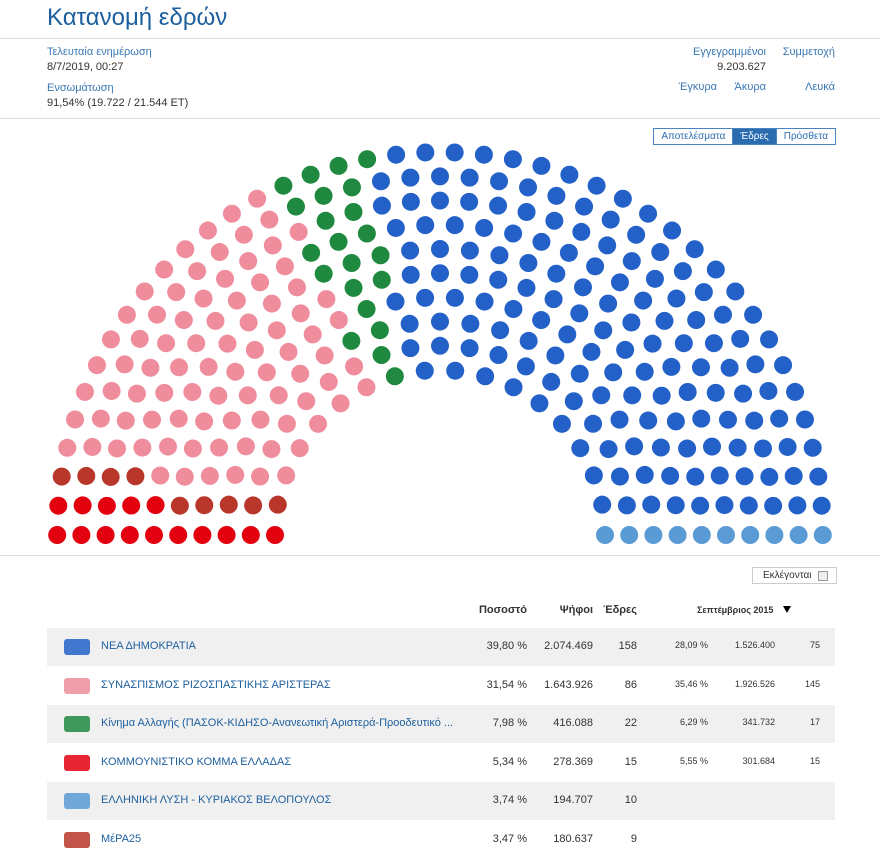  What do you see at coordinates (630, 761) in the screenshot?
I see `seats: 15` at bounding box center [630, 761].